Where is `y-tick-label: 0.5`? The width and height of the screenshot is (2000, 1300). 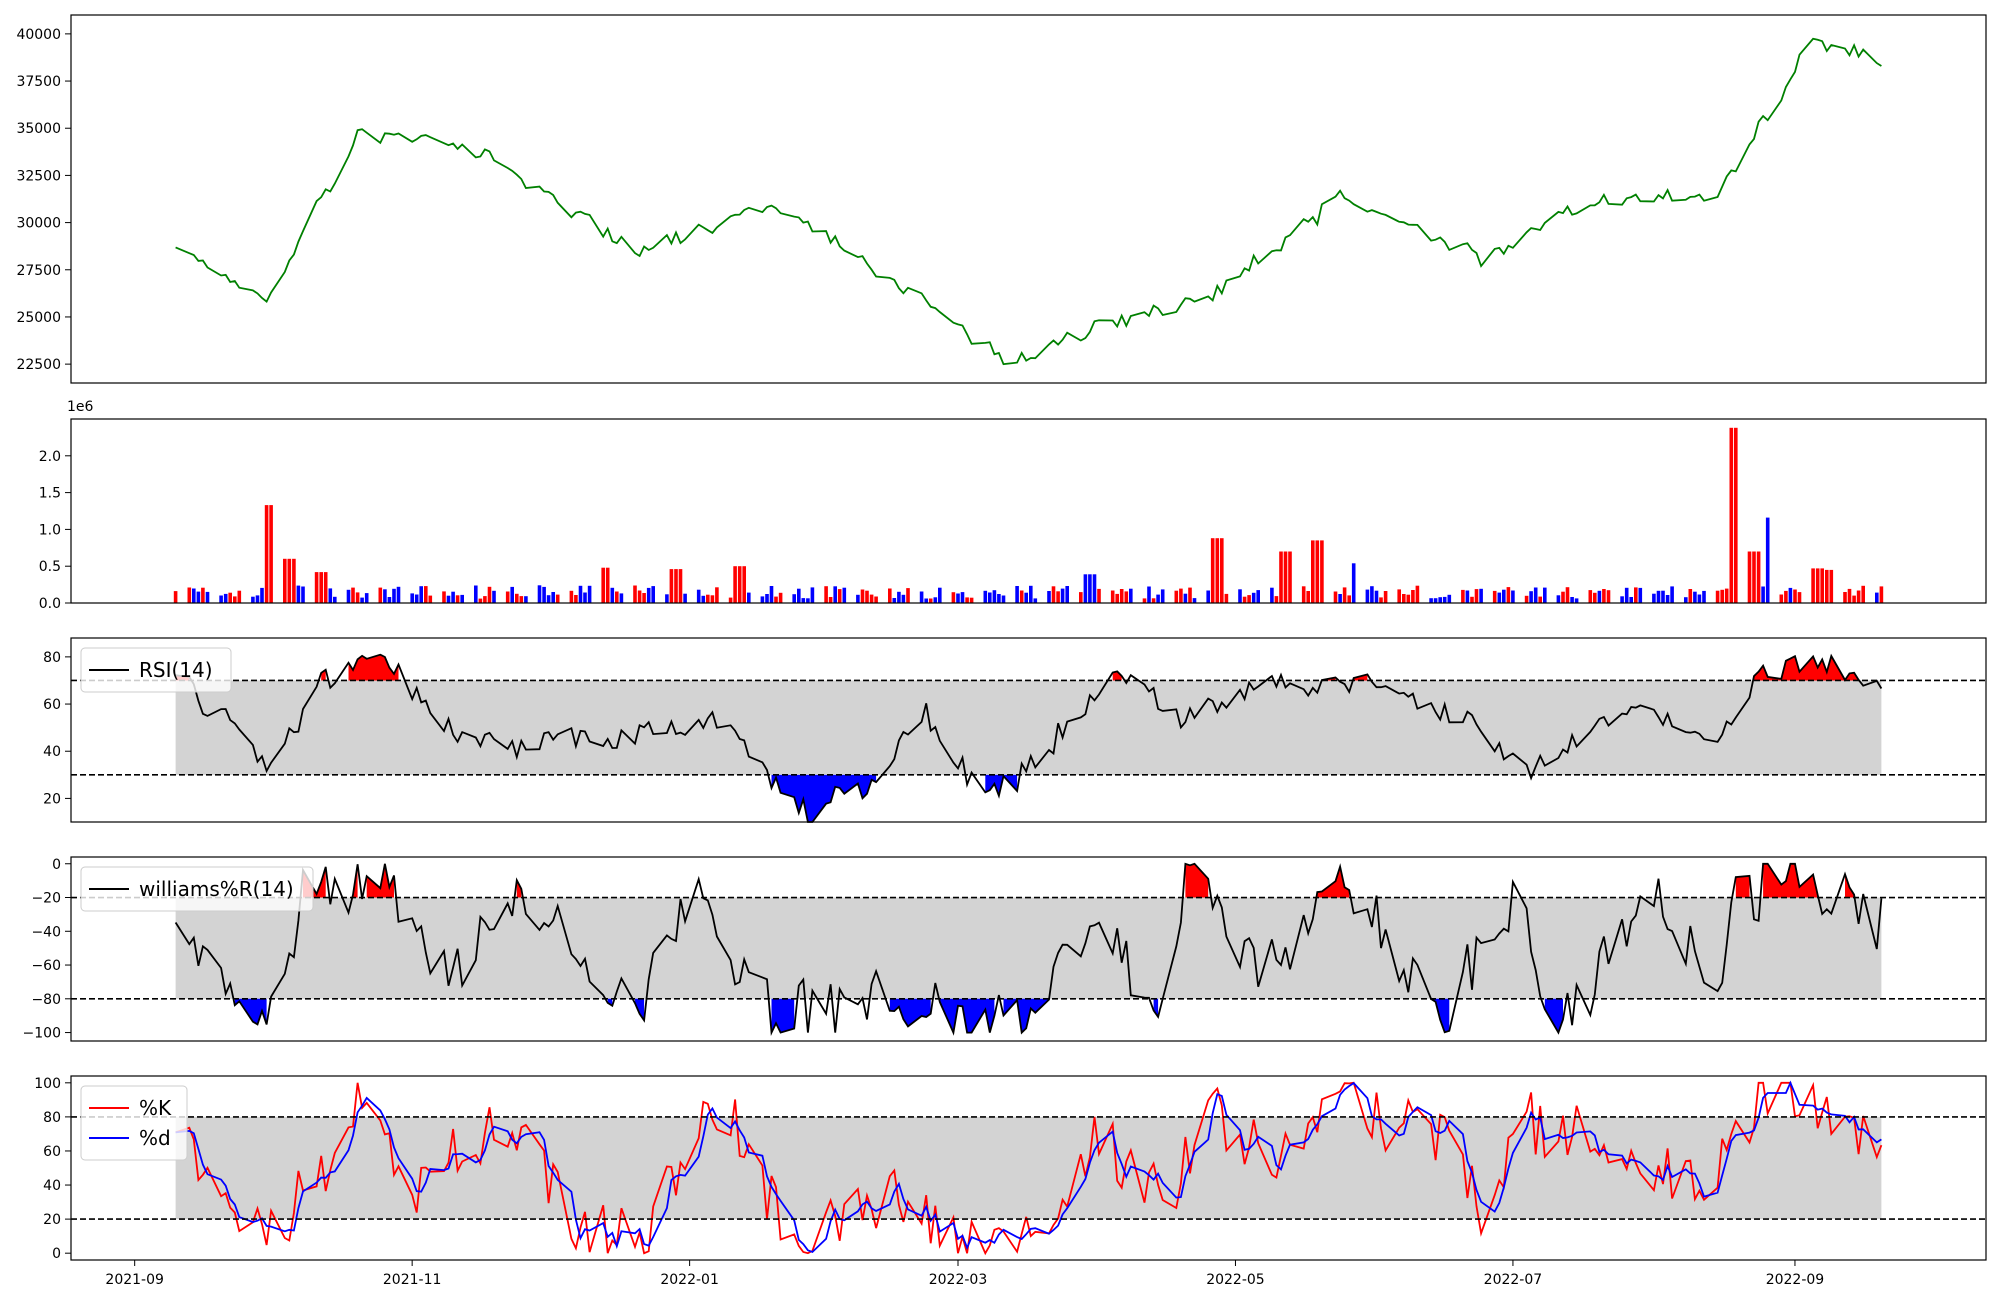 y-tick-label: 0.5 is located at coordinates (50, 567).